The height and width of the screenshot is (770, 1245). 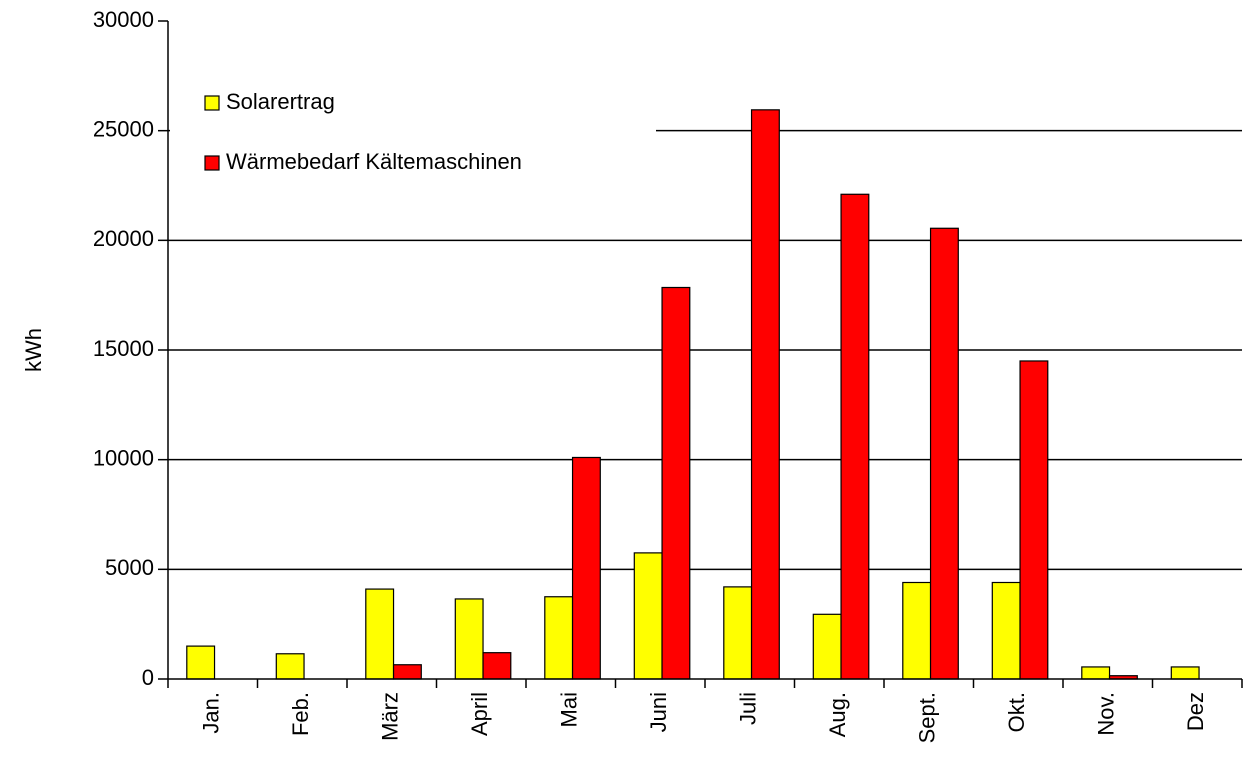 What do you see at coordinates (374, 161) in the screenshot?
I see `legend-label: Wärmebedarf Kältemaschinen` at bounding box center [374, 161].